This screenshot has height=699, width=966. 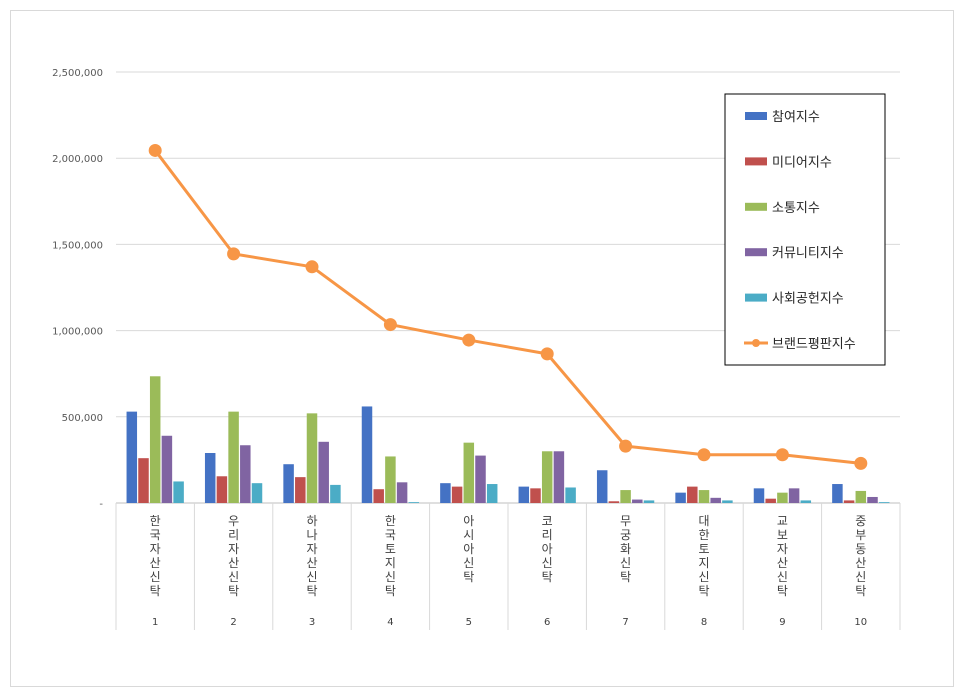 I want to click on bar-참여지수-하나자산신탁, so click(x=288, y=483).